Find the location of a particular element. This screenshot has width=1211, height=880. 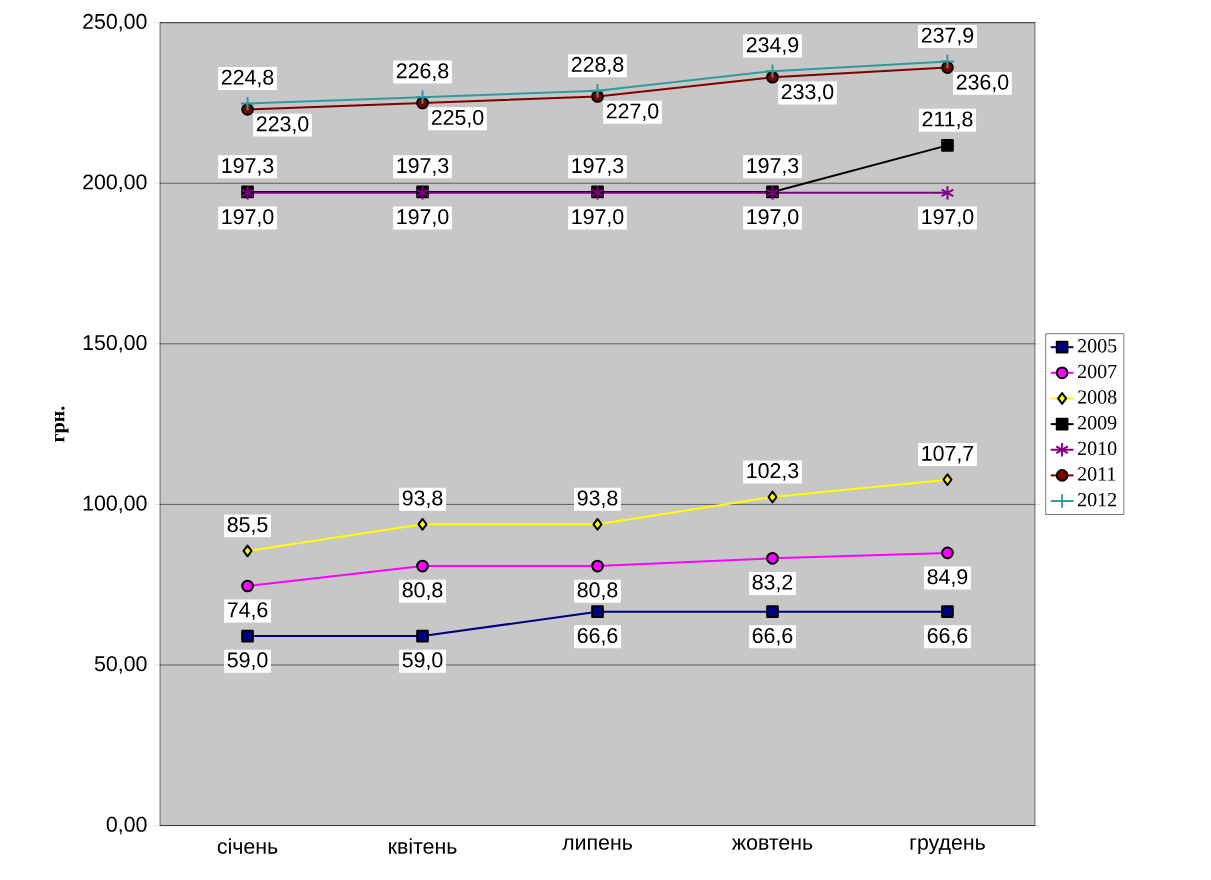

data-label: 83,2 is located at coordinates (772, 583).